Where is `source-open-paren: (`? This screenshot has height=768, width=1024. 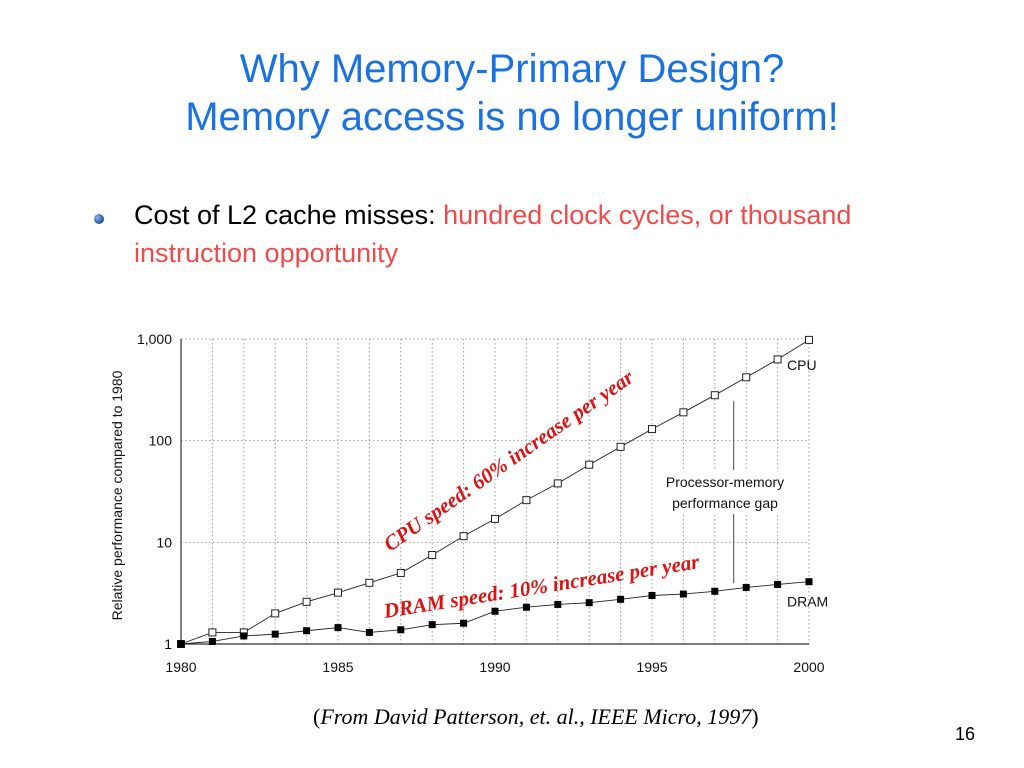 source-open-paren: ( is located at coordinates (317, 716).